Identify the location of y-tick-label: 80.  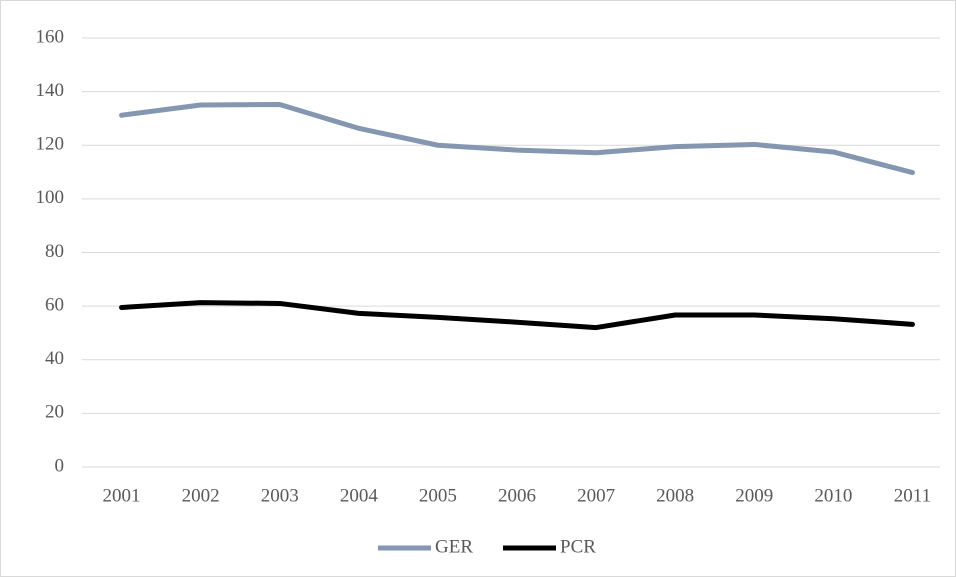
(54, 251).